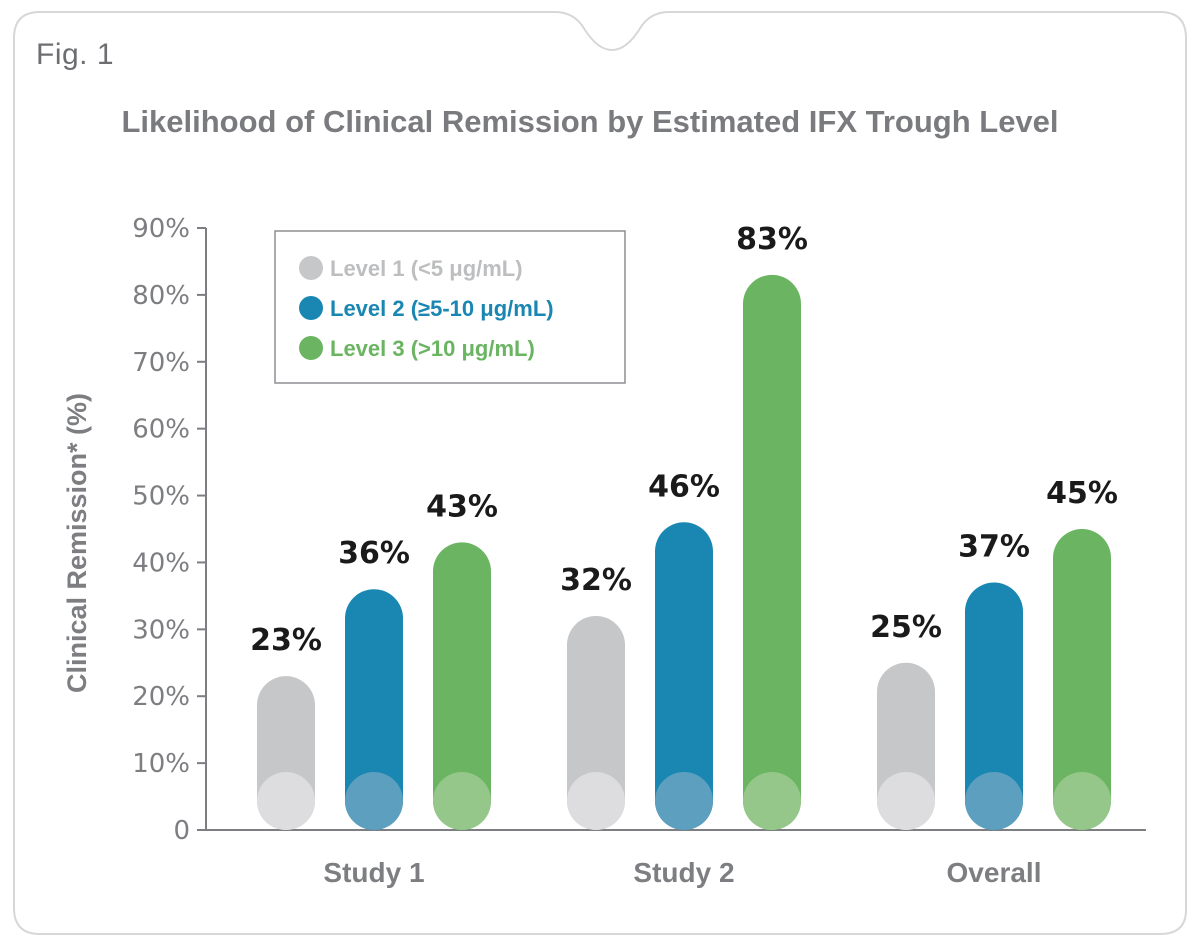 The width and height of the screenshot is (1200, 942). Describe the element at coordinates (77, 543) in the screenshot. I see `y-axis-title: Clinical Remission* (%)` at that location.